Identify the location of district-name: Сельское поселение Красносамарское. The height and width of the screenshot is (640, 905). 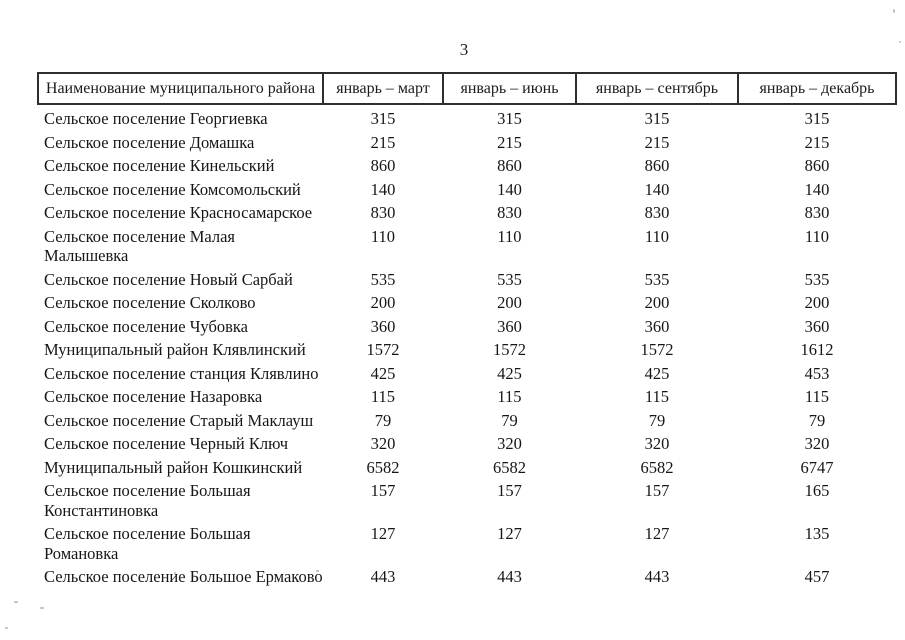
(178, 212).